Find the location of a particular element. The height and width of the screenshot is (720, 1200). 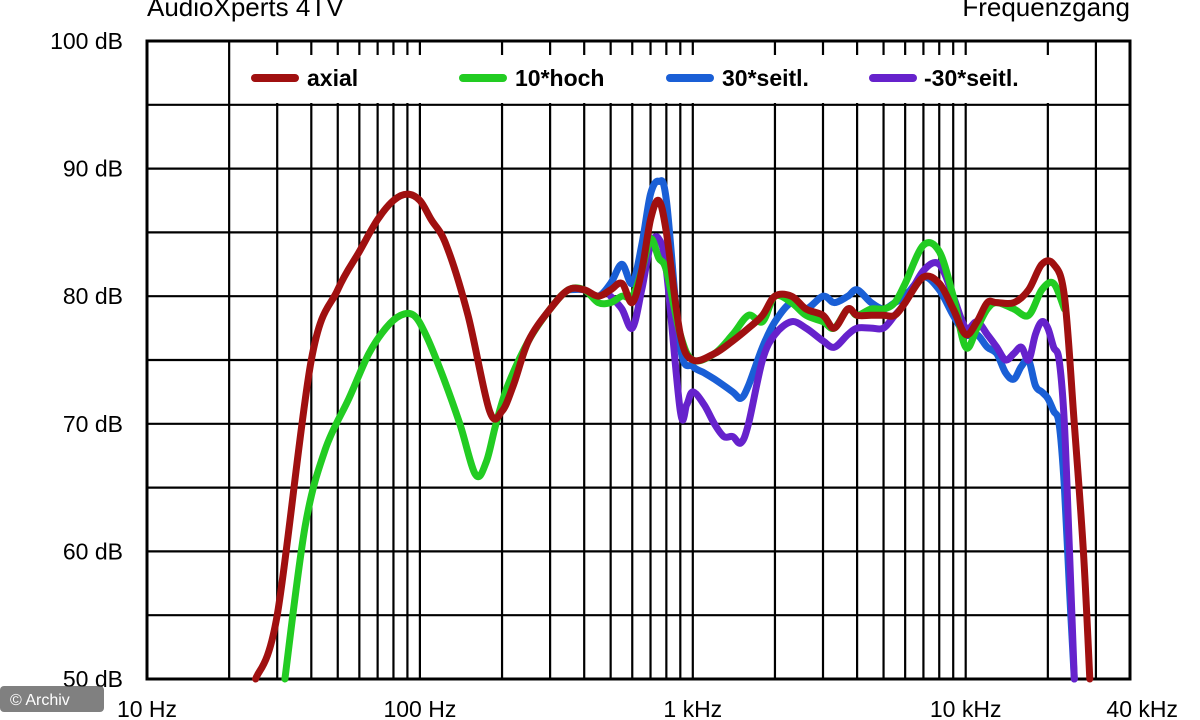

legend-label-0: axial is located at coordinates (332, 78).